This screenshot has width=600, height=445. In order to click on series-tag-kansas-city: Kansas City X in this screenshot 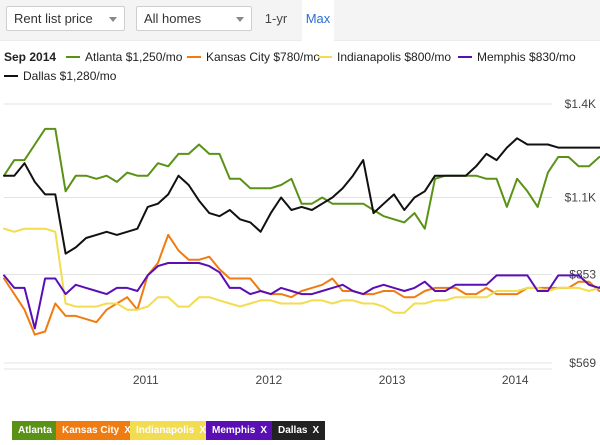, I will do `click(96, 430)`.